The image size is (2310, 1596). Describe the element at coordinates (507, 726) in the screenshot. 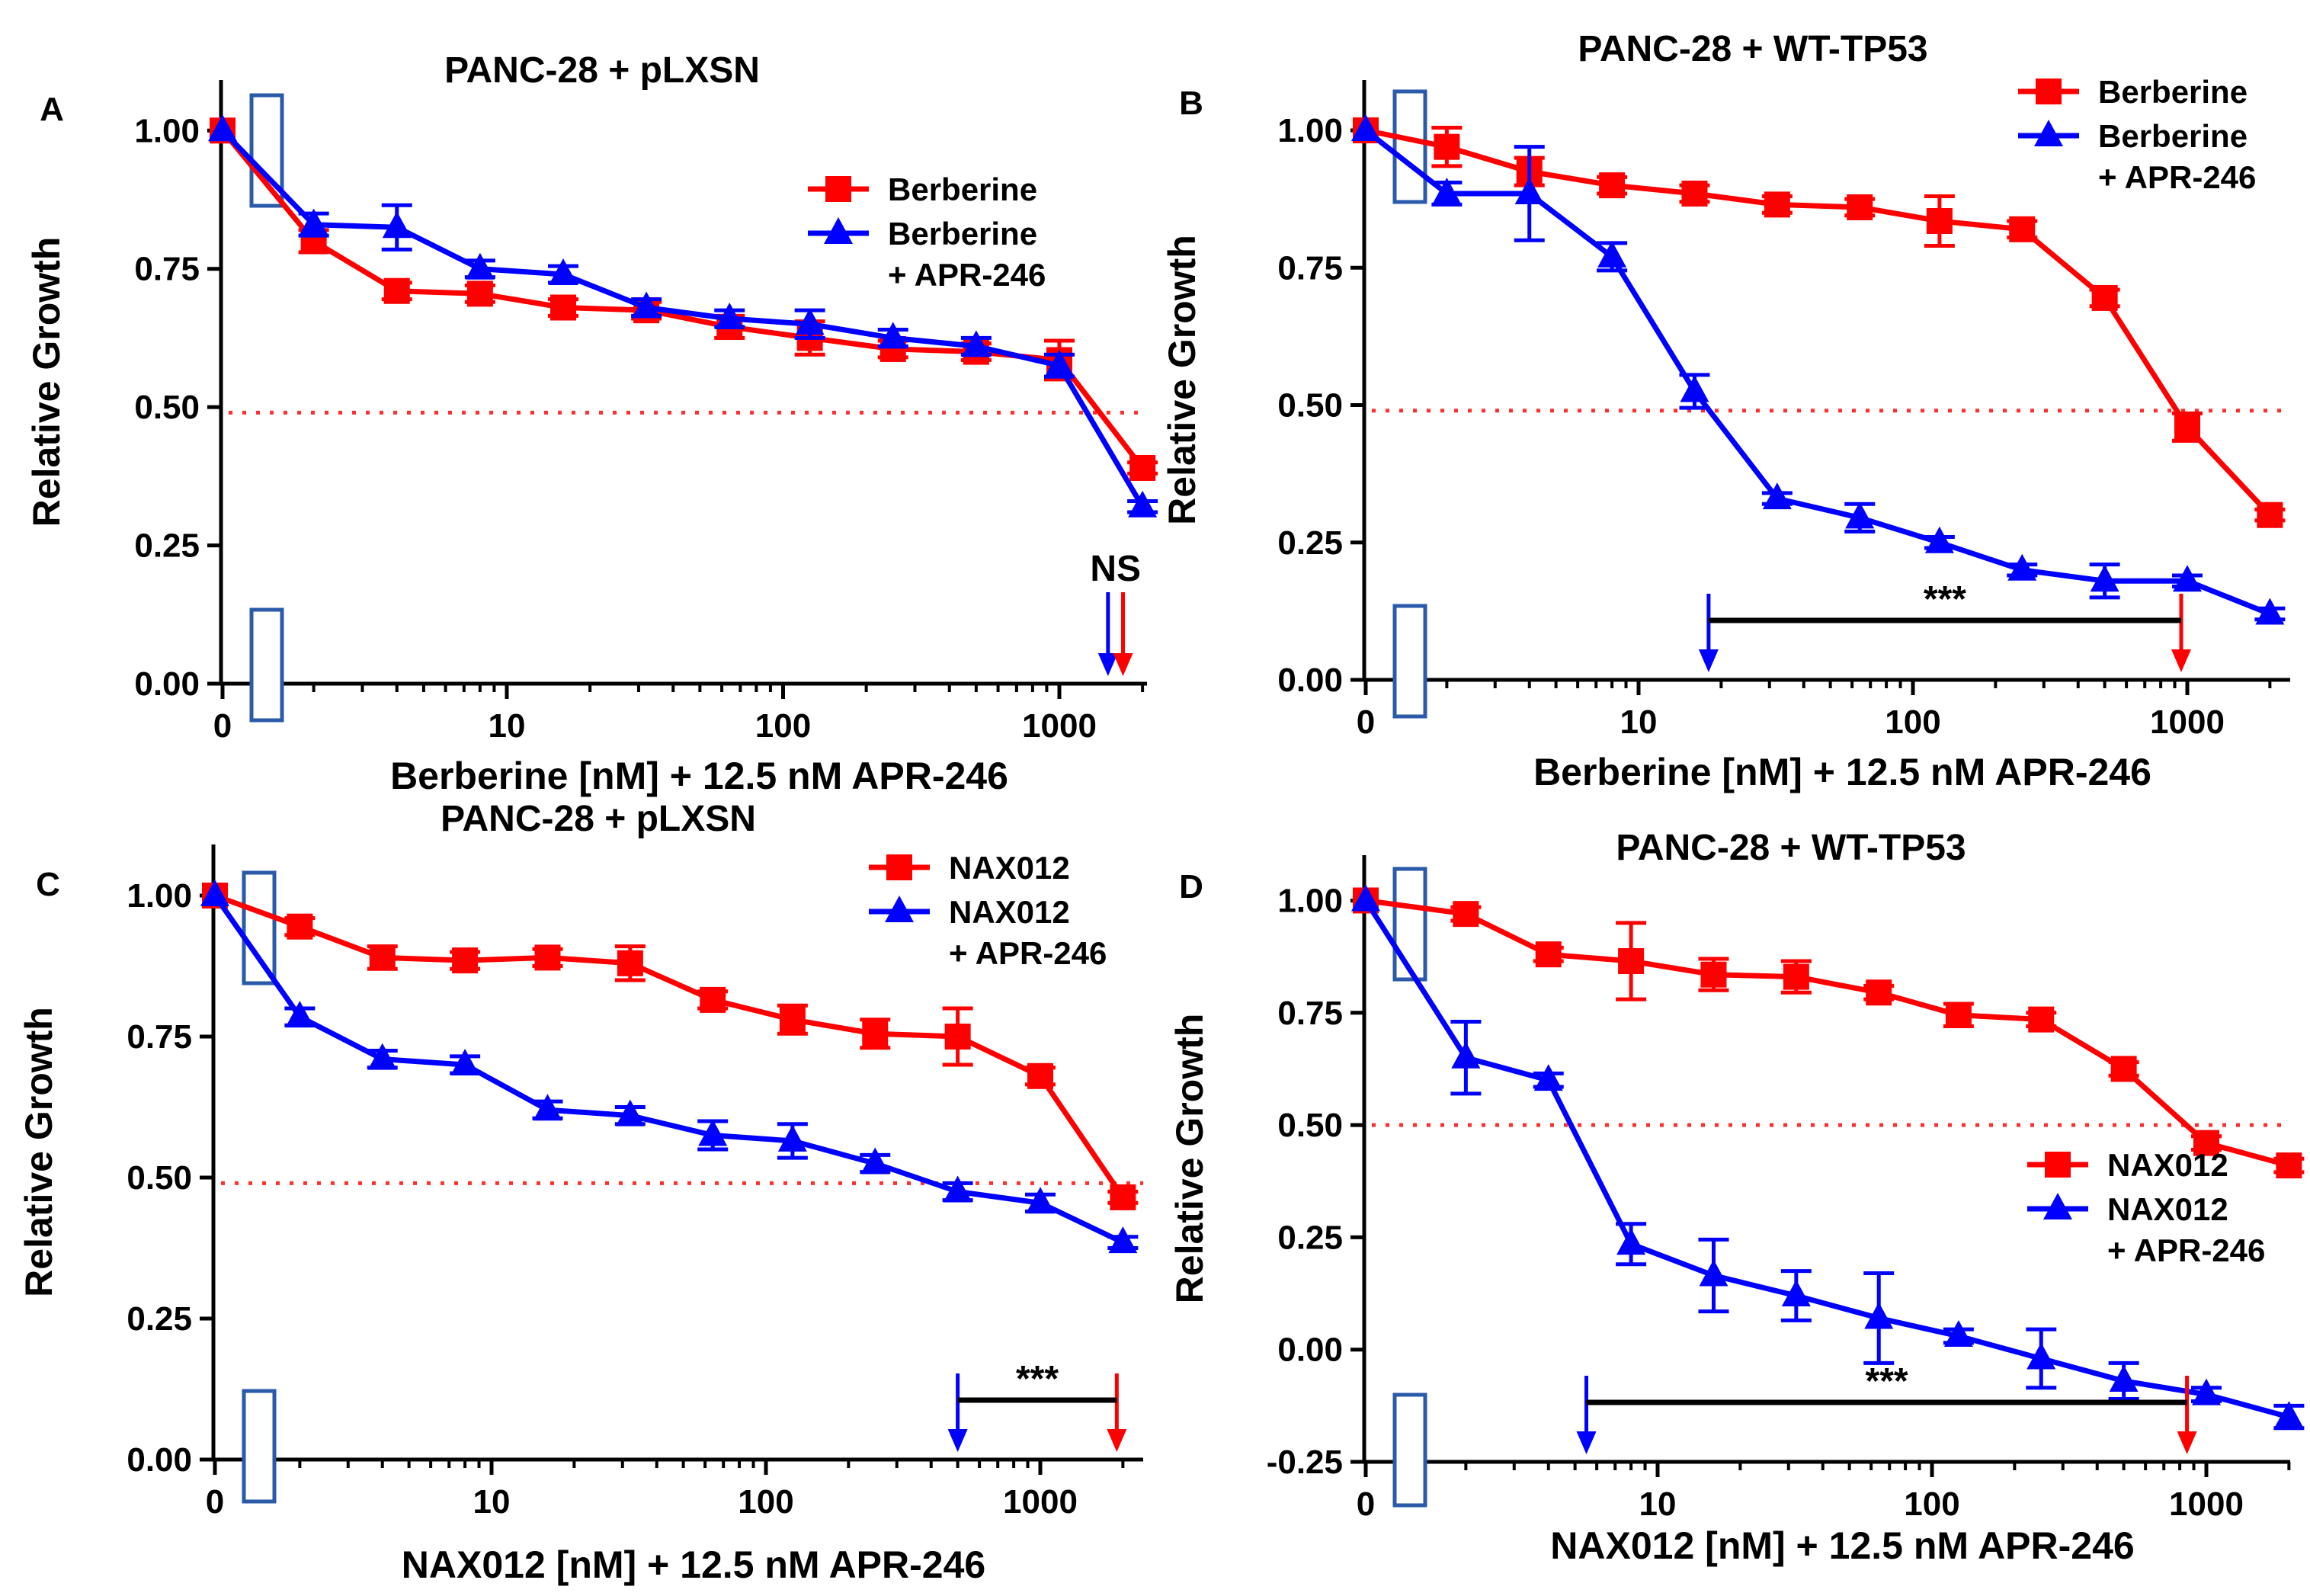

I see `x-tick-label: 10` at that location.